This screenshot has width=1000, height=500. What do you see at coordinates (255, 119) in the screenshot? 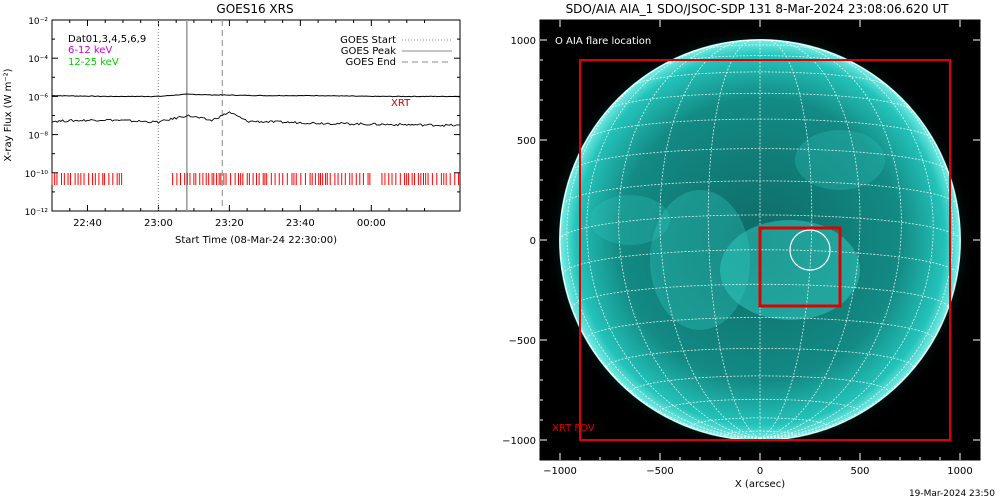
I see `goes-series-short` at bounding box center [255, 119].